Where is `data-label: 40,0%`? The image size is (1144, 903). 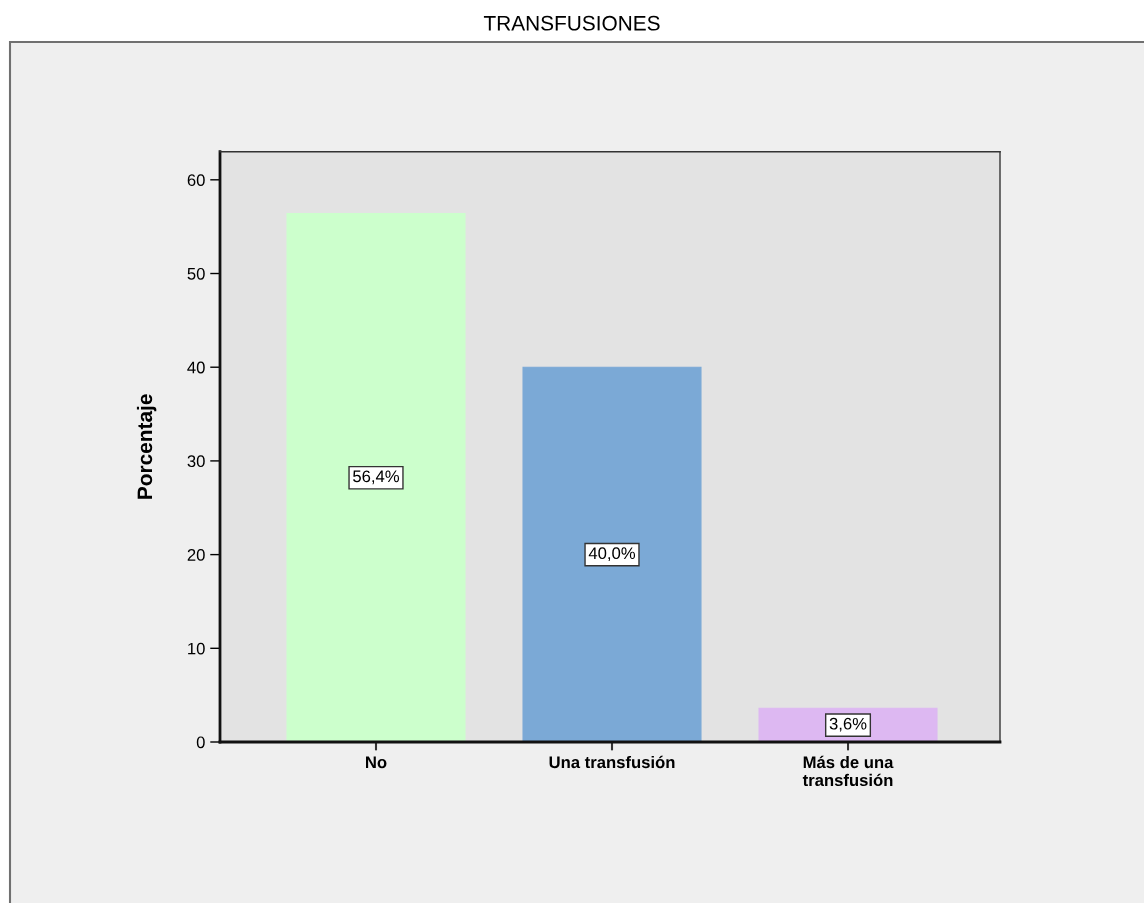 data-label: 40,0% is located at coordinates (612, 554).